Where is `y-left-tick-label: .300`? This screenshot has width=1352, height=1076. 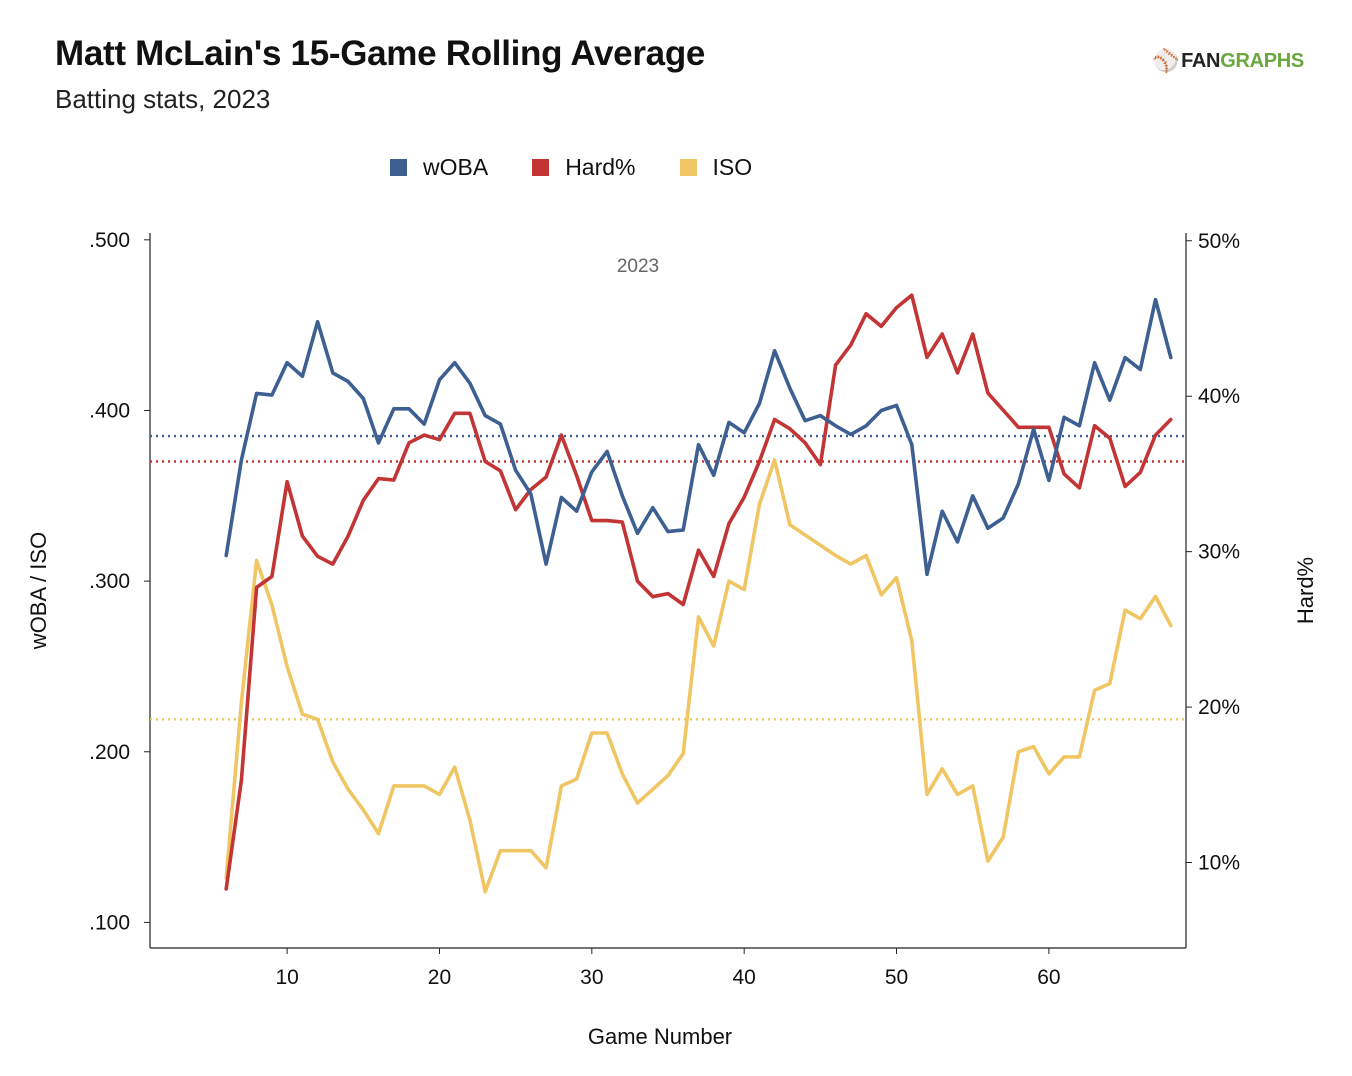
y-left-tick-label: .300 is located at coordinates (109, 581).